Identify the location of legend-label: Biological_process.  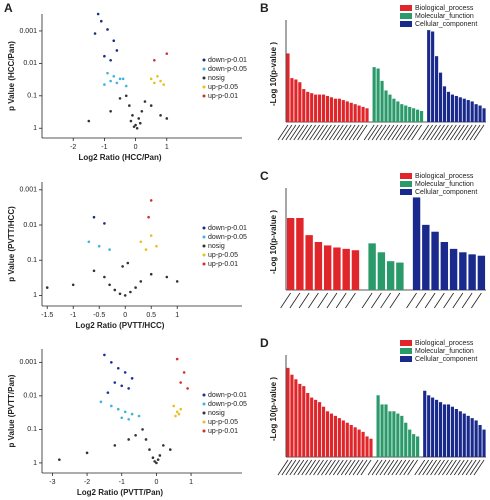
(444, 343).